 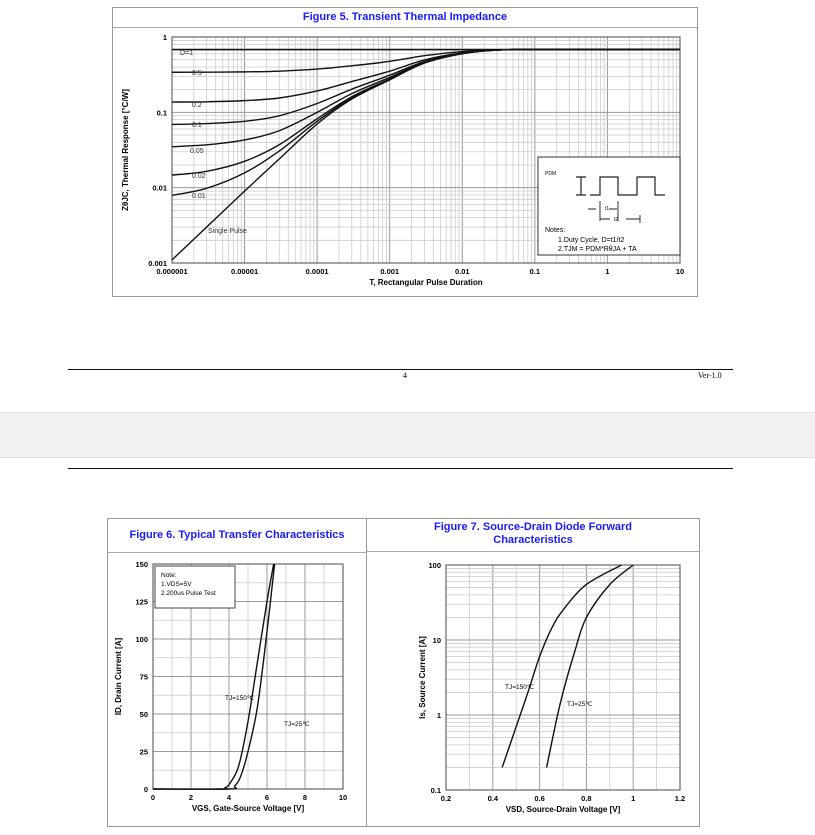 I want to click on footer-rule, so click(x=400, y=369).